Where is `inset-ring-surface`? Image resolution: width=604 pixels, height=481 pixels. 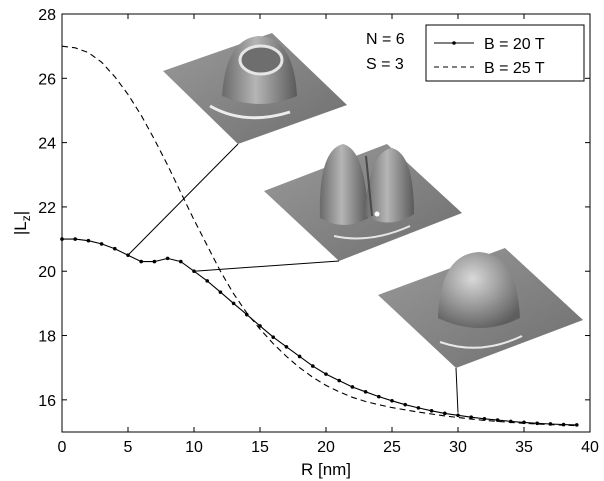 inset-ring-surface is located at coordinates (255, 88).